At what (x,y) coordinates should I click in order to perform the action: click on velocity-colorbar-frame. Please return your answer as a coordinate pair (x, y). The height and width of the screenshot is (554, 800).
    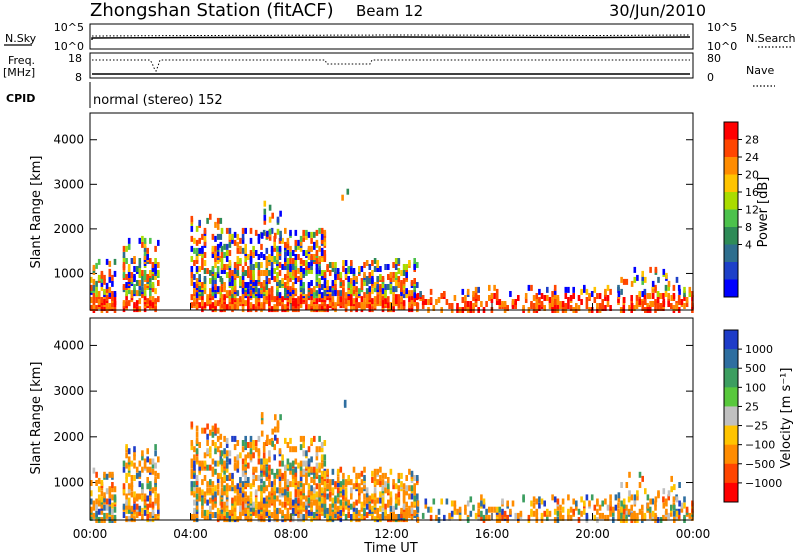
    Looking at the image, I should click on (731, 416).